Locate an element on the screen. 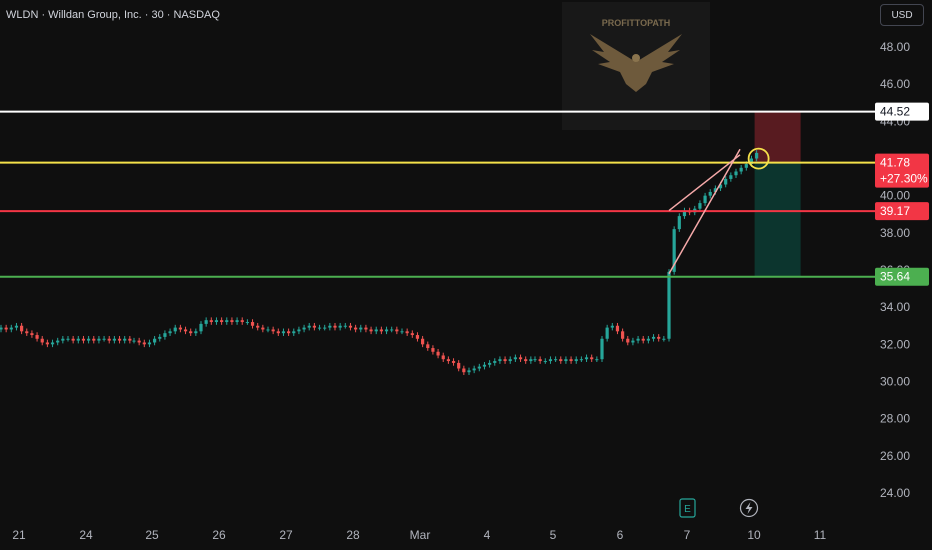 The height and width of the screenshot is (550, 932). watermark-brand: PROFITTOPATH is located at coordinates (636, 23).